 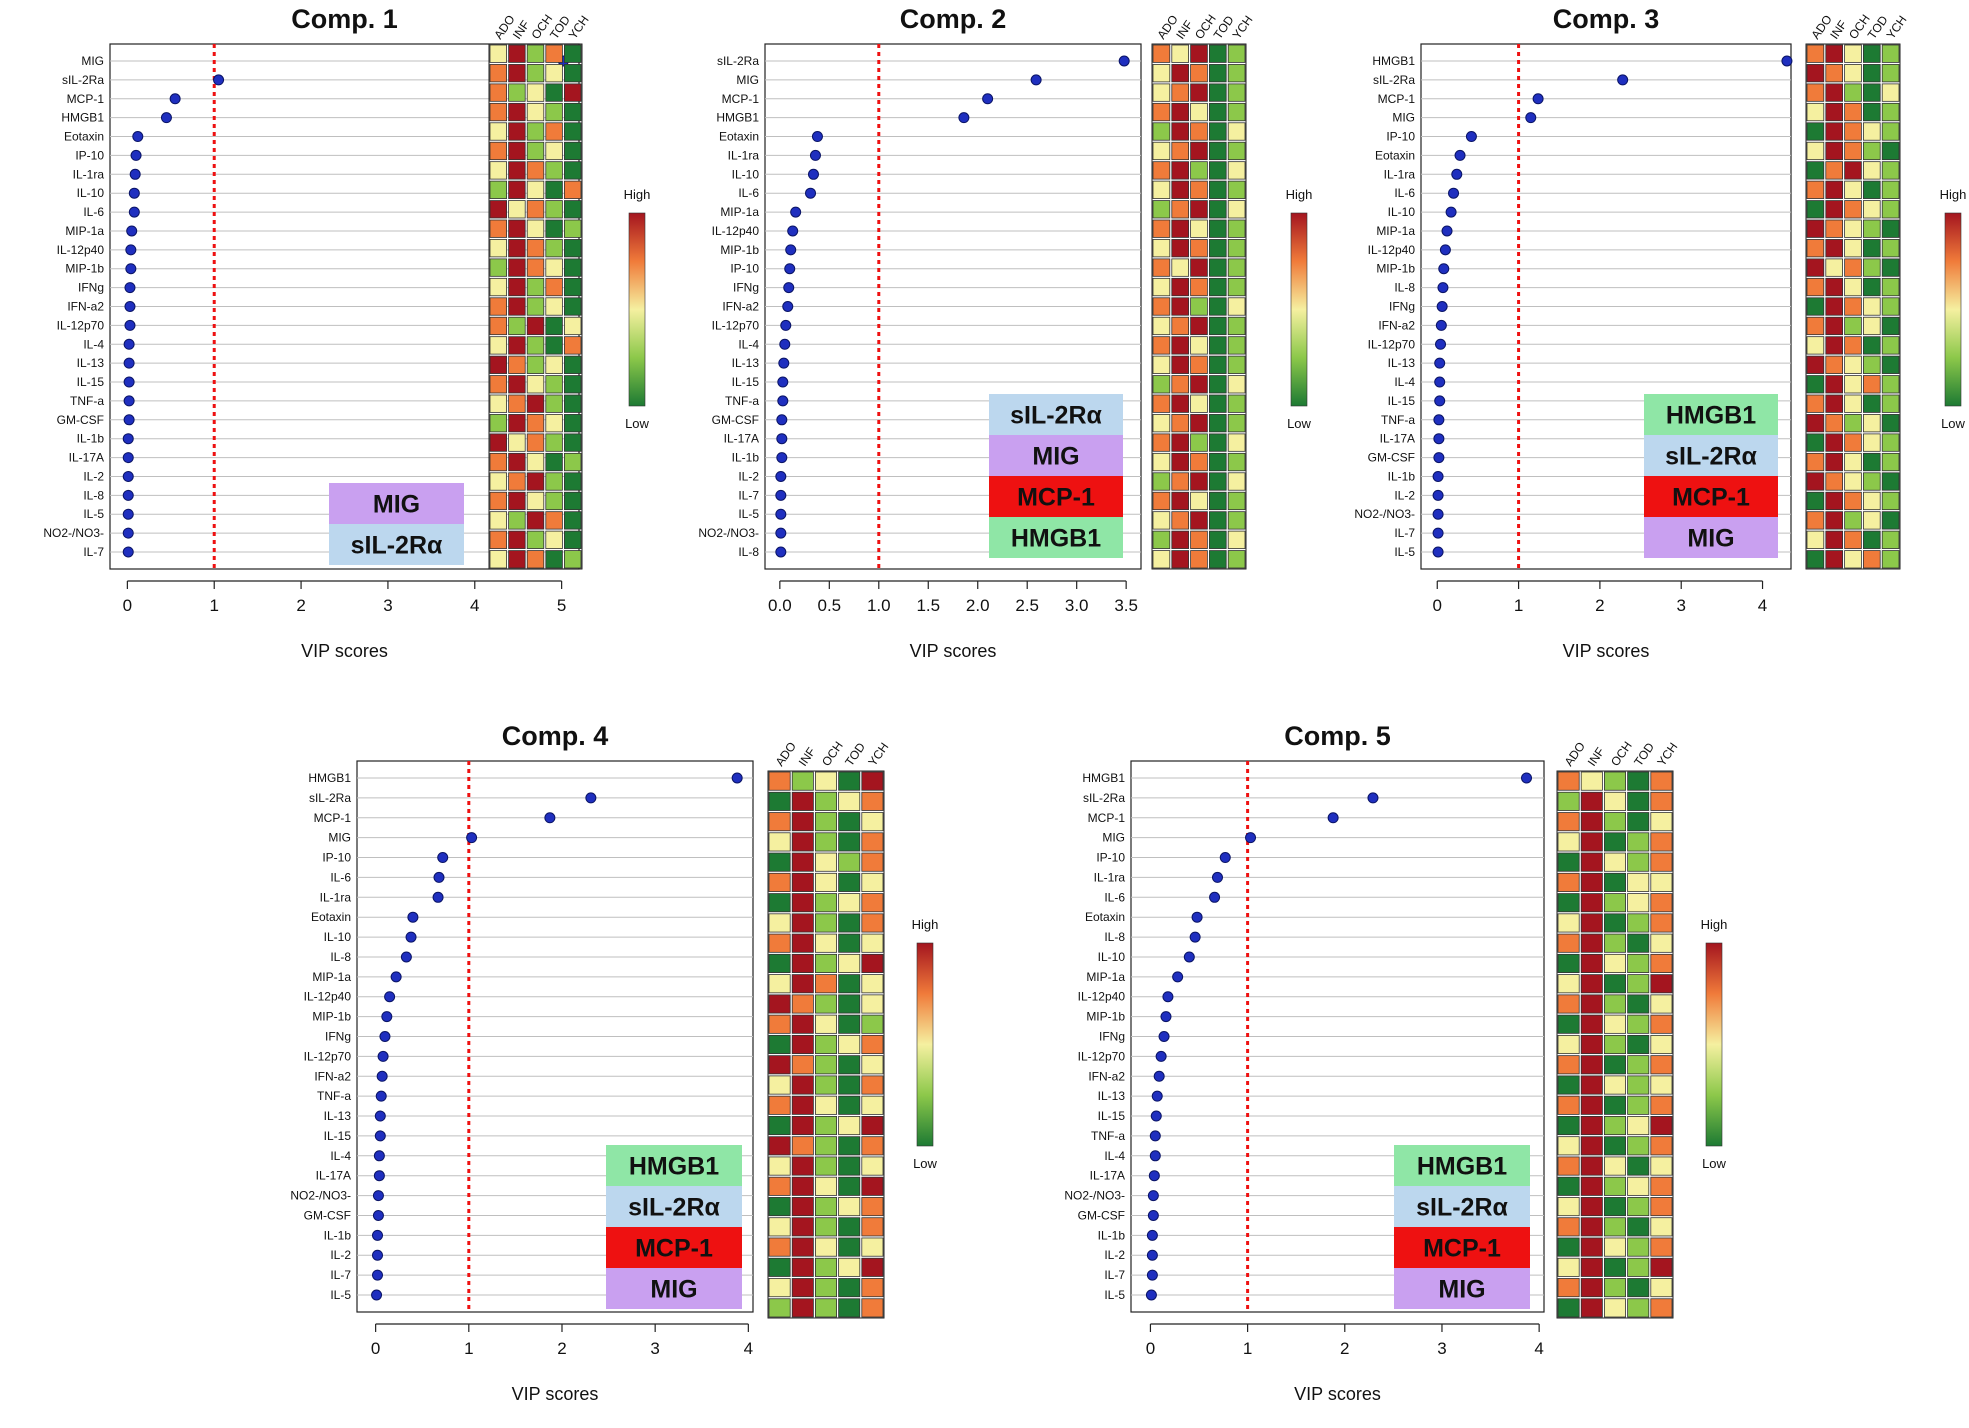 What do you see at coordinates (637, 194) in the screenshot?
I see `legend-high-label: High` at bounding box center [637, 194].